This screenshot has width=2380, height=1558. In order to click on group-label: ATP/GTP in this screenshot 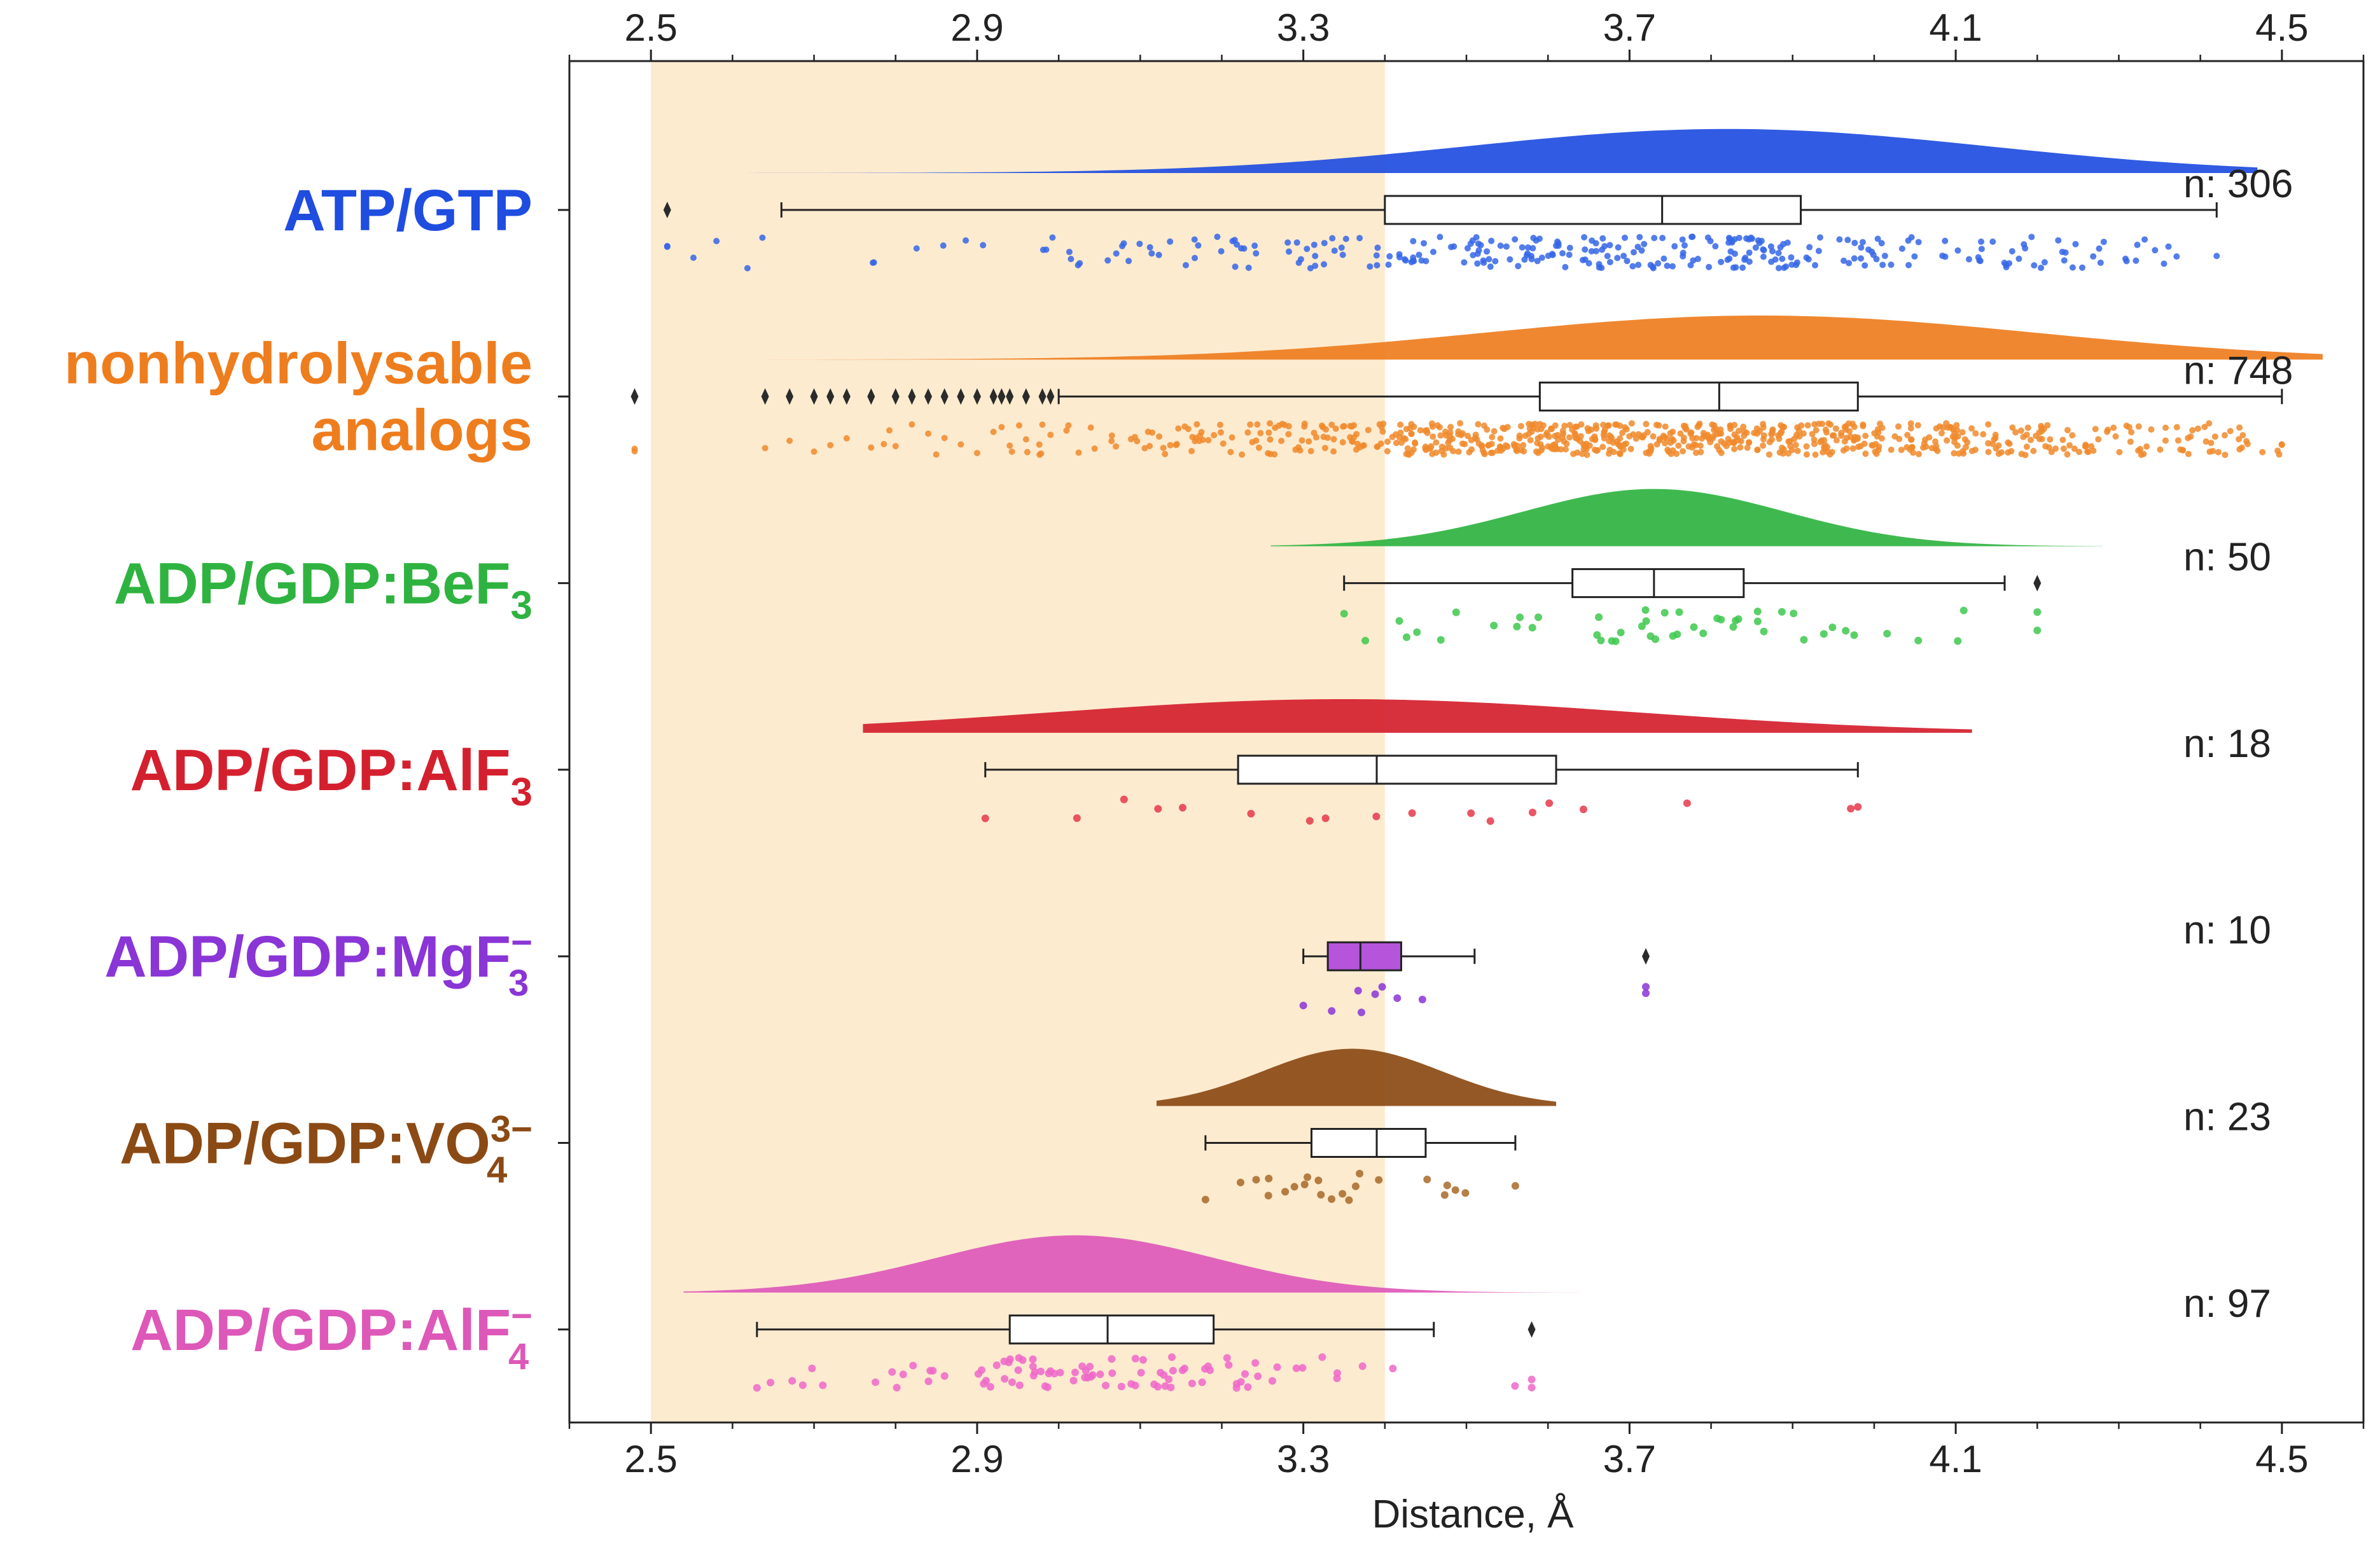, I will do `click(407, 210)`.